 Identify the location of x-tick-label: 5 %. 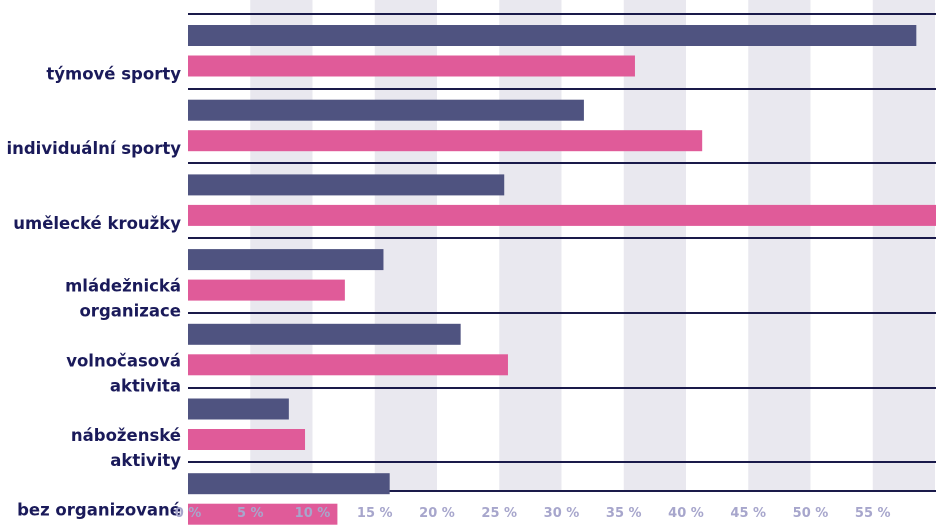
(250, 513).